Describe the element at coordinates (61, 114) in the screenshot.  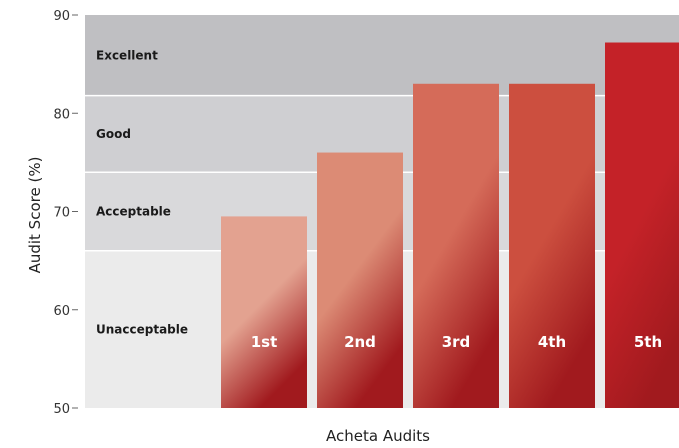
I see `y-tick-label: 80` at that location.